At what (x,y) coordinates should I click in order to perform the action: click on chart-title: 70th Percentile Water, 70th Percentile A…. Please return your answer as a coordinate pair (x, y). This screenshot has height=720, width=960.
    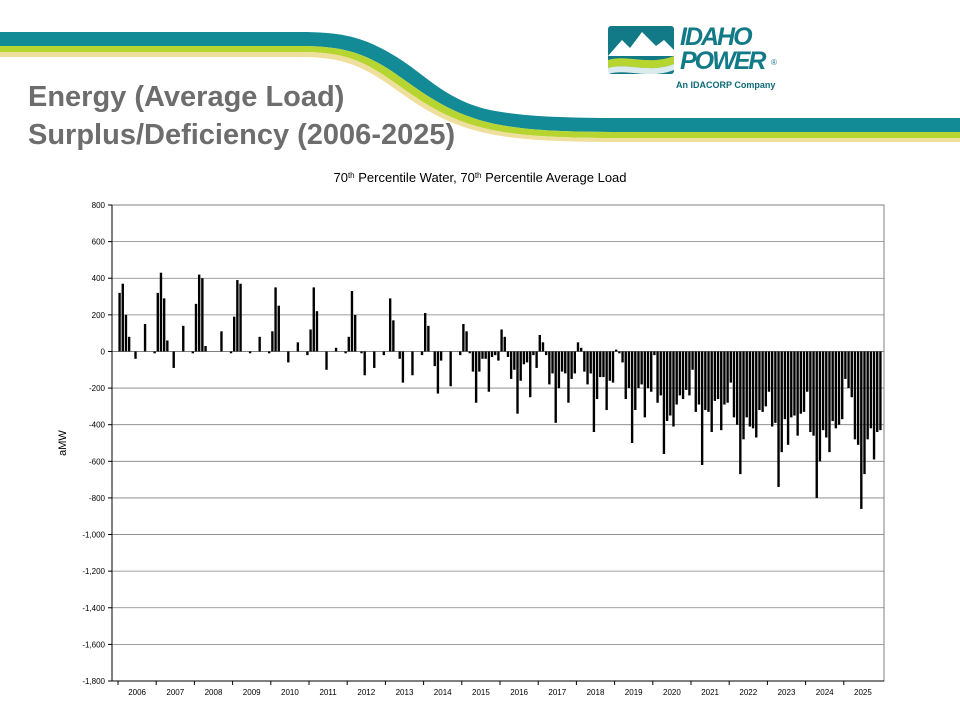
    Looking at the image, I should click on (479, 177).